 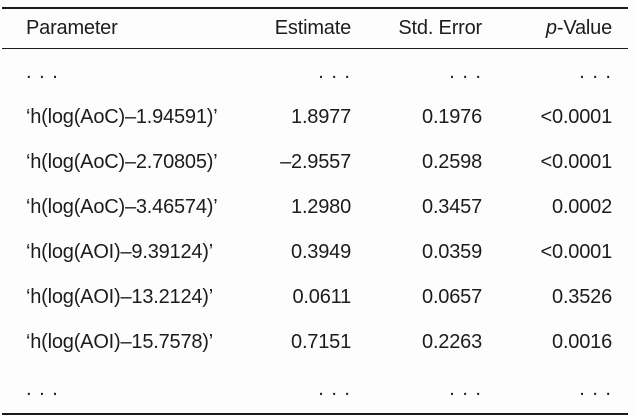 I want to click on table-header-row: Parameter Estimate Std. Error p-Value, so click(x=315, y=28).